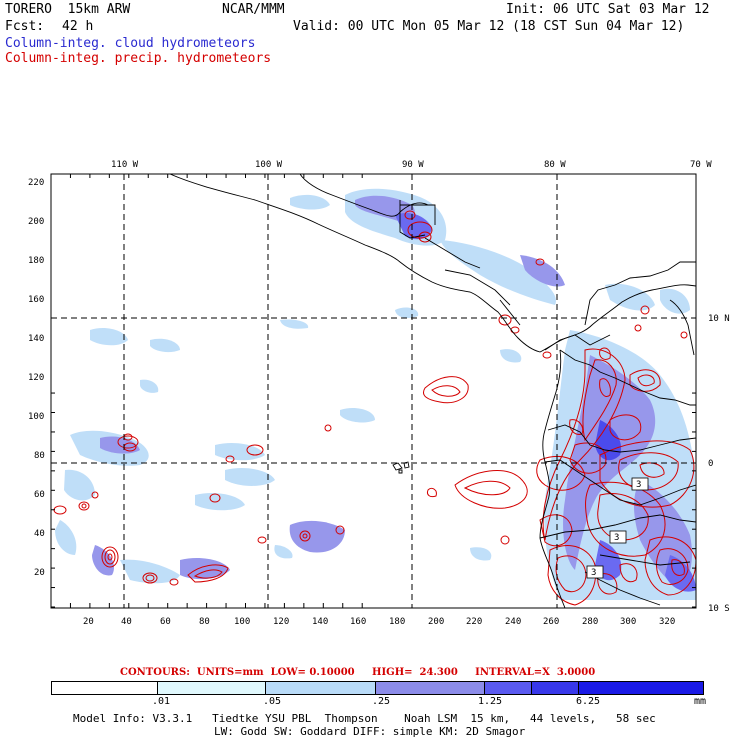 This screenshot has height=740, width=740. What do you see at coordinates (125, 165) in the screenshot?
I see `lon-label: 110 W` at bounding box center [125, 165].